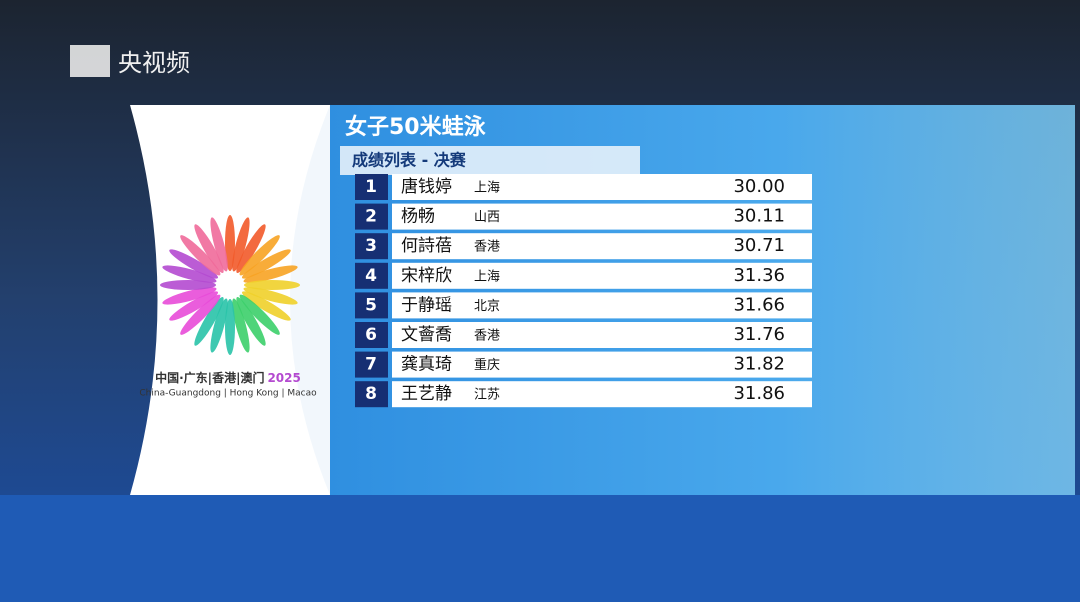 This screenshot has width=1080, height=602. Describe the element at coordinates (487, 395) in the screenshot. I see `team: 江苏` at that location.